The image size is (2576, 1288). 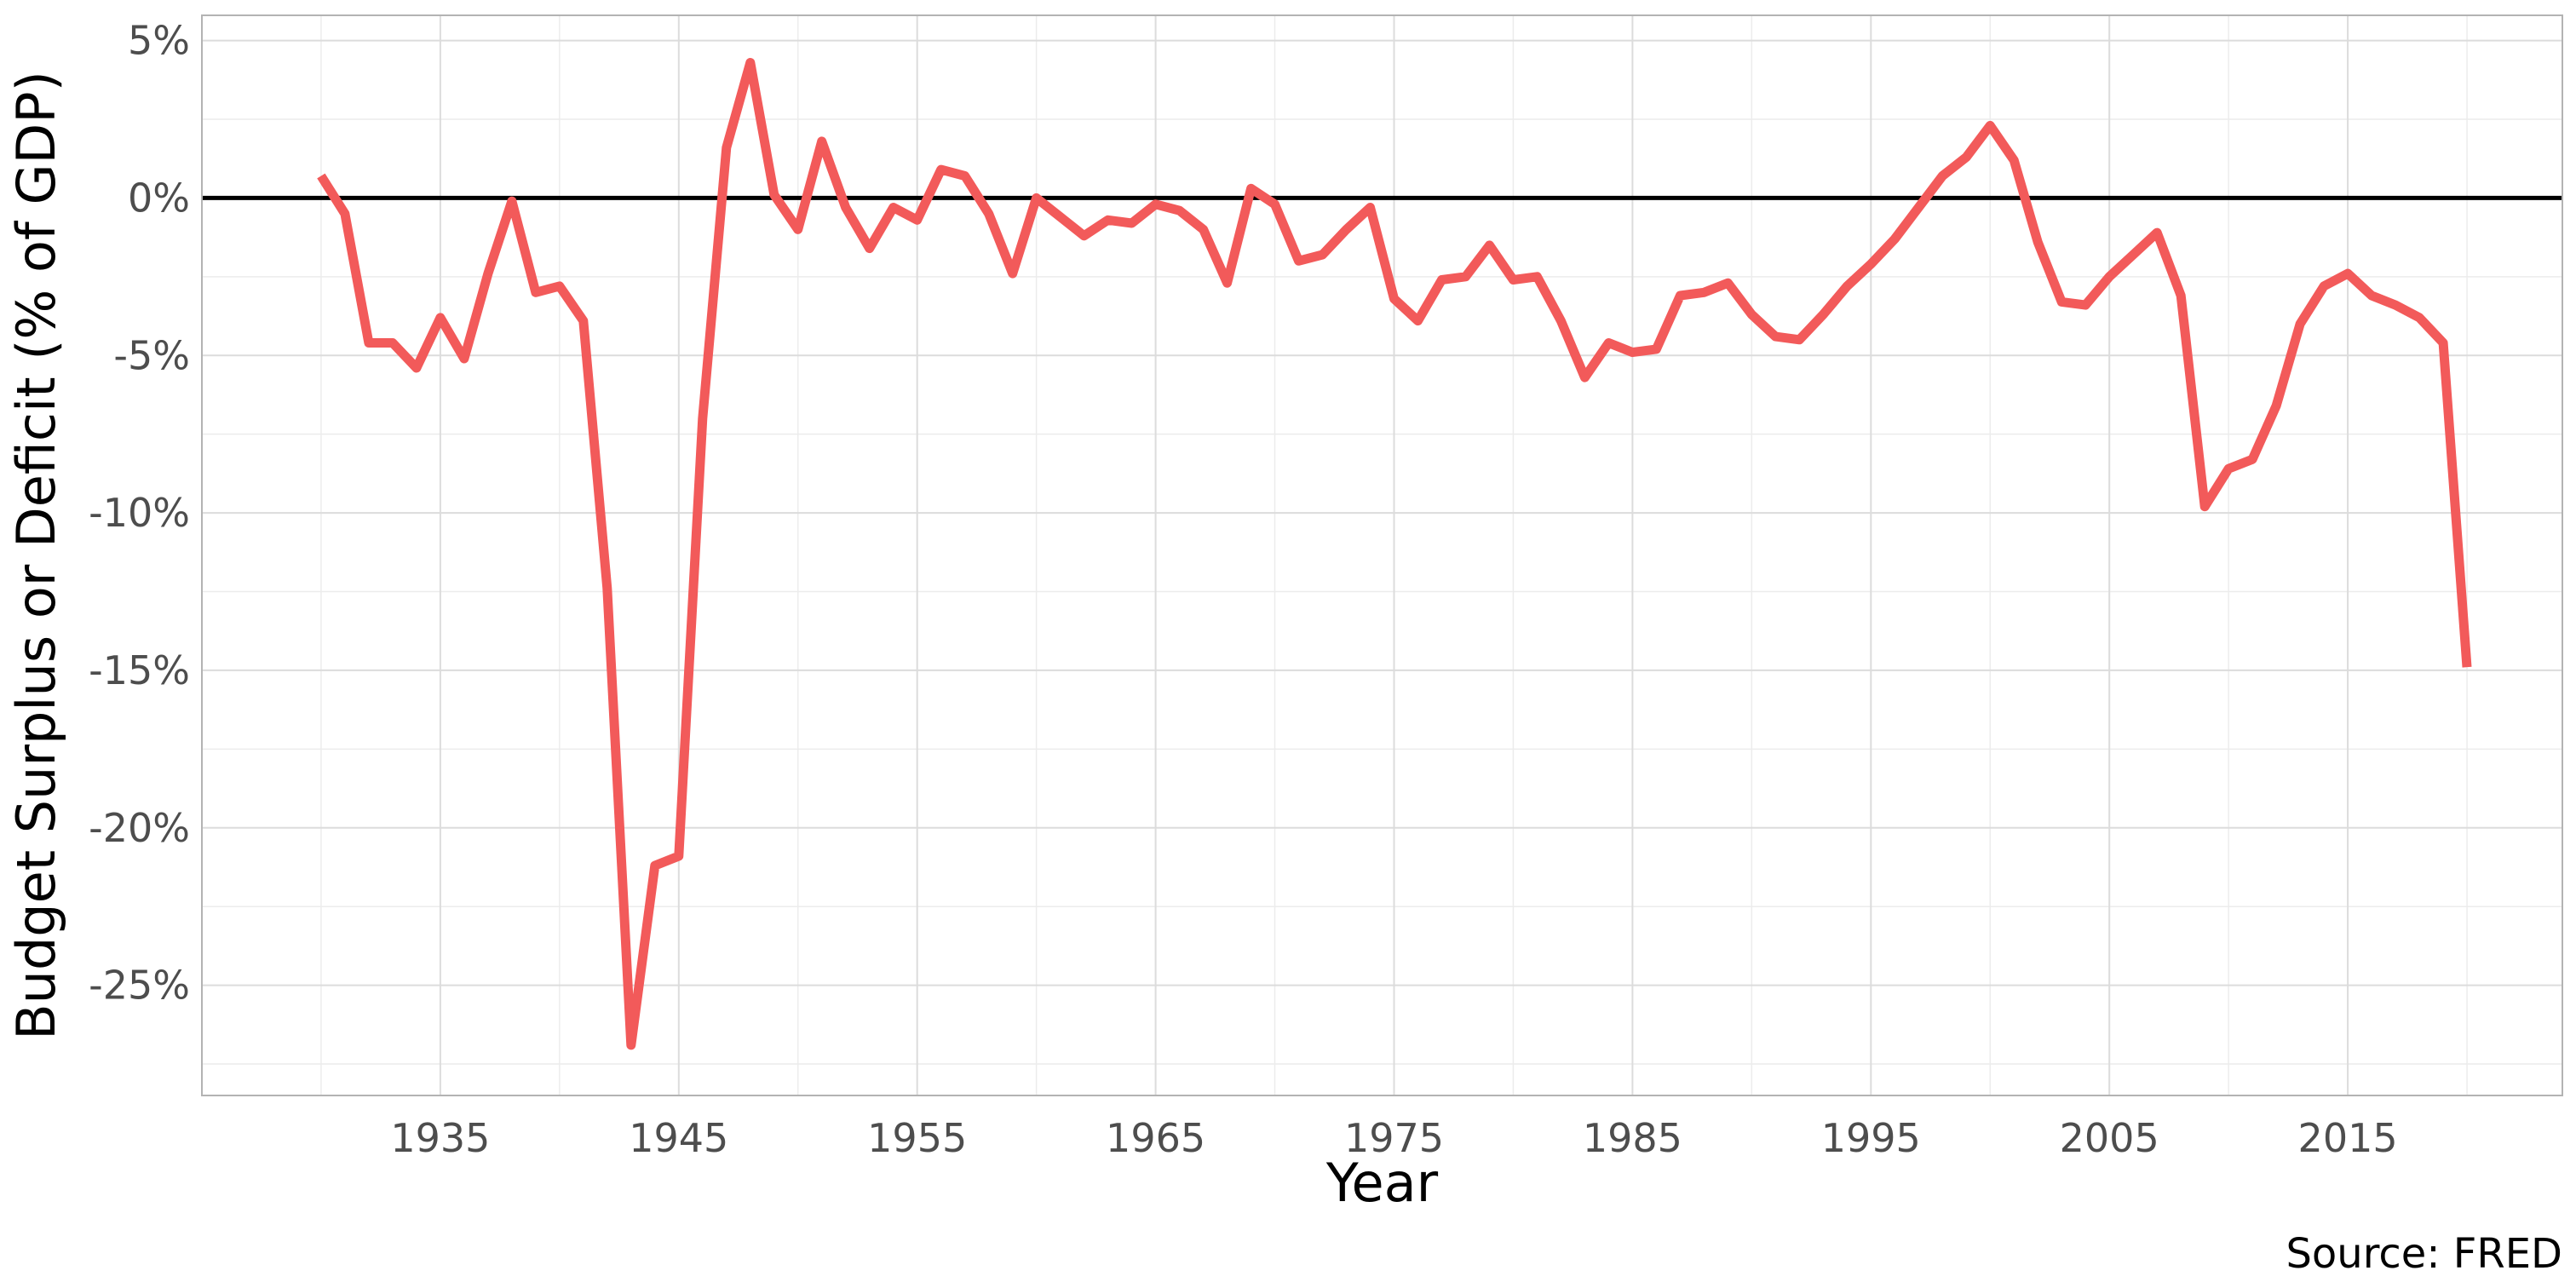 I want to click on x-tick-label: 1985, so click(x=1633, y=1138).